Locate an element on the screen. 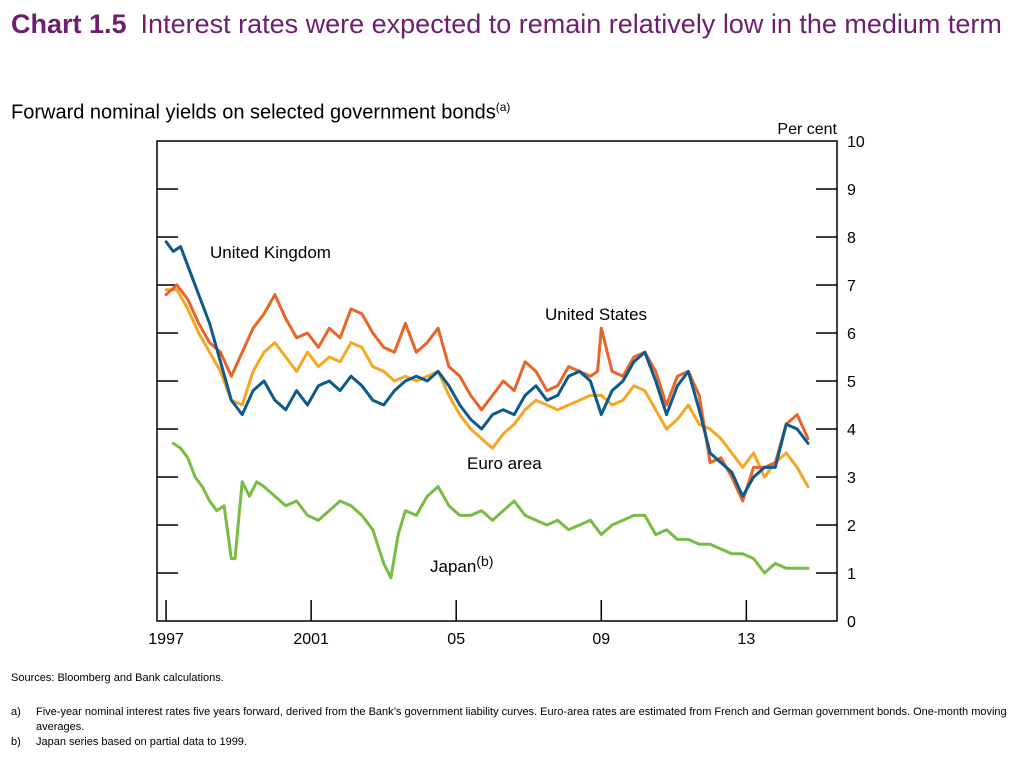  y-axis-unit-label: Per cent is located at coordinates (807, 129).